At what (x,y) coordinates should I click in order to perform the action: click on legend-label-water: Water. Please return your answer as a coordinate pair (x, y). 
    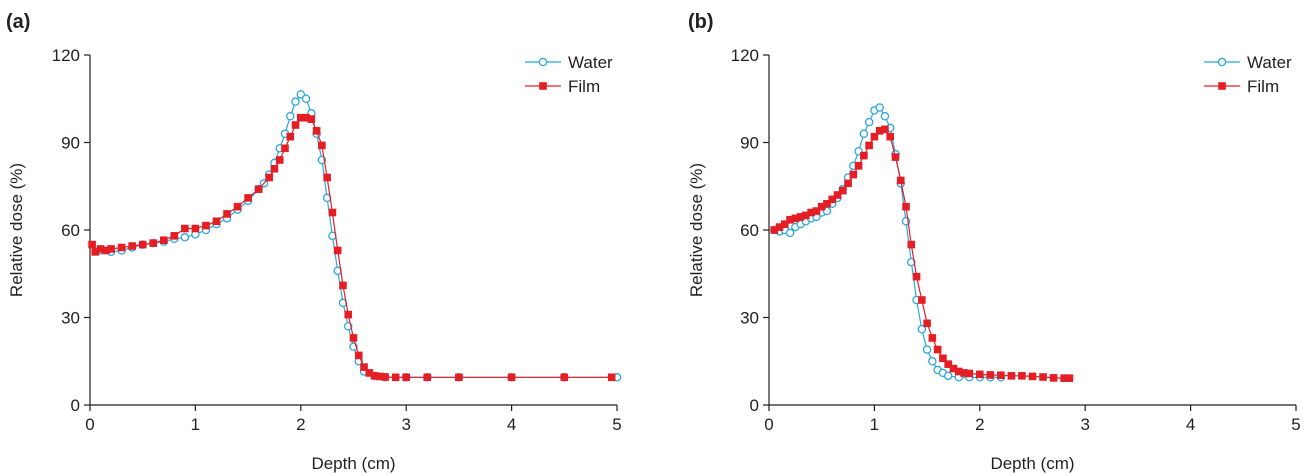
    Looking at the image, I should click on (590, 62).